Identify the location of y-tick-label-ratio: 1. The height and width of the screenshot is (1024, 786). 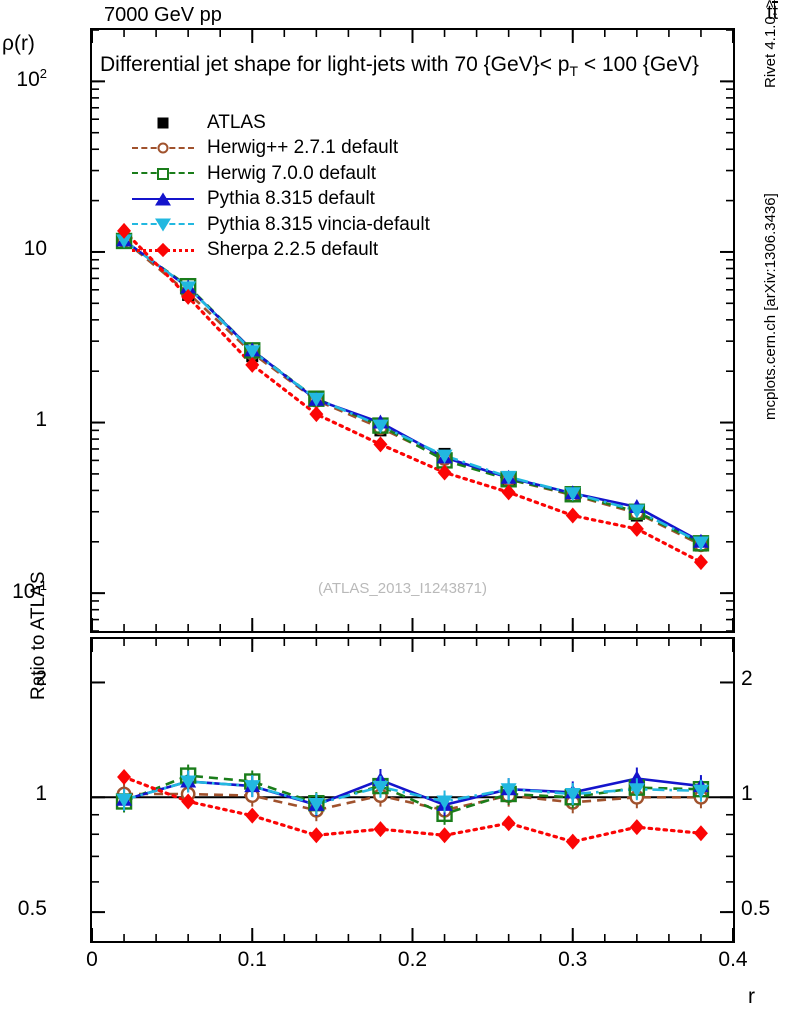
(41, 794).